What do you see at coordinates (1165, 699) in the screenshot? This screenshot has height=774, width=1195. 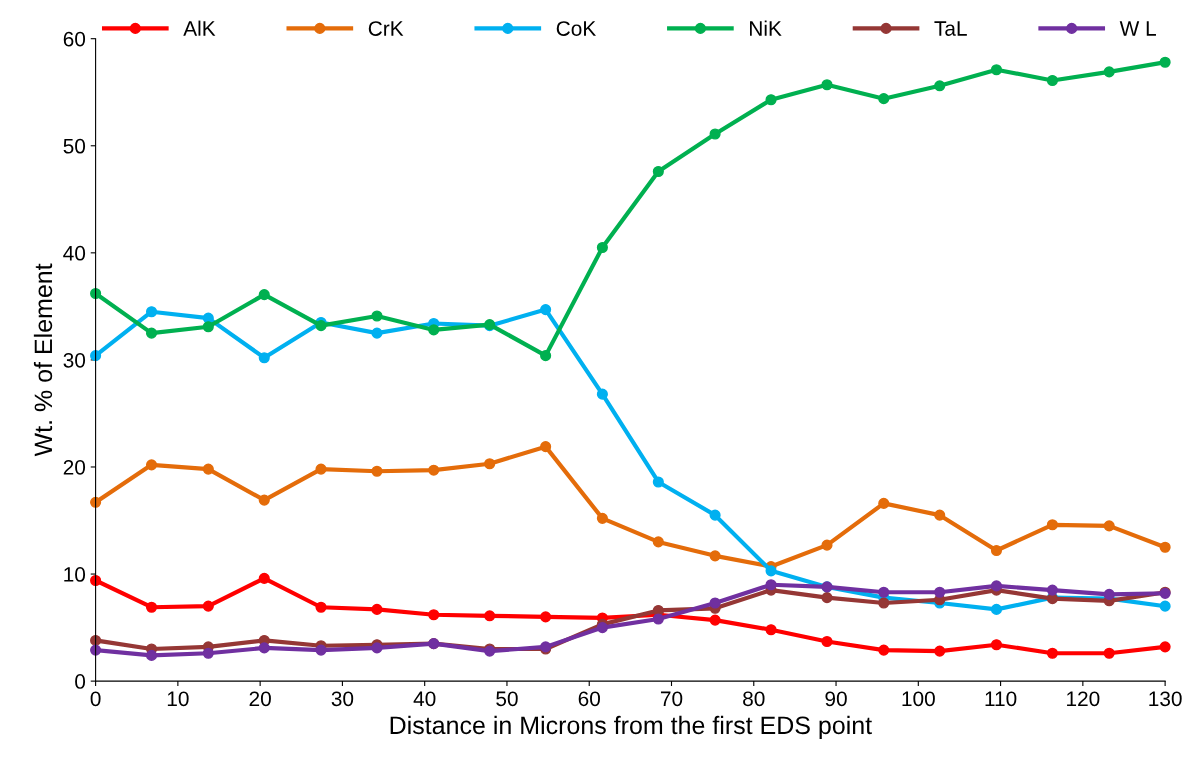 I see `x-tick-label: 130` at bounding box center [1165, 699].